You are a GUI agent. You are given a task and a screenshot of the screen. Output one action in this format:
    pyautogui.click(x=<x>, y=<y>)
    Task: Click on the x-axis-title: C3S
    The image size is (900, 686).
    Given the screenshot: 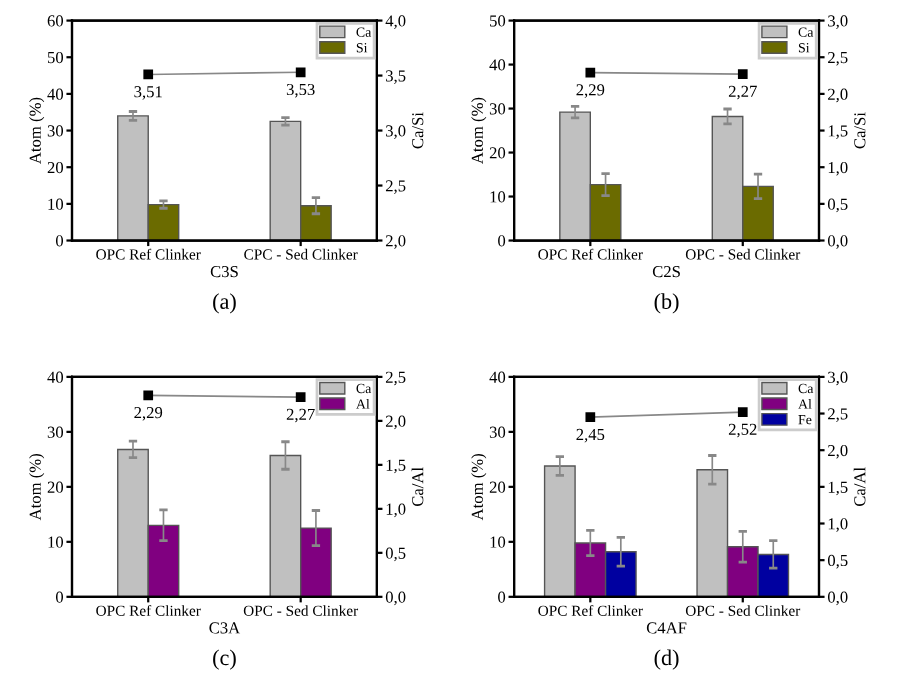 What is the action you would take?
    pyautogui.click(x=224, y=272)
    